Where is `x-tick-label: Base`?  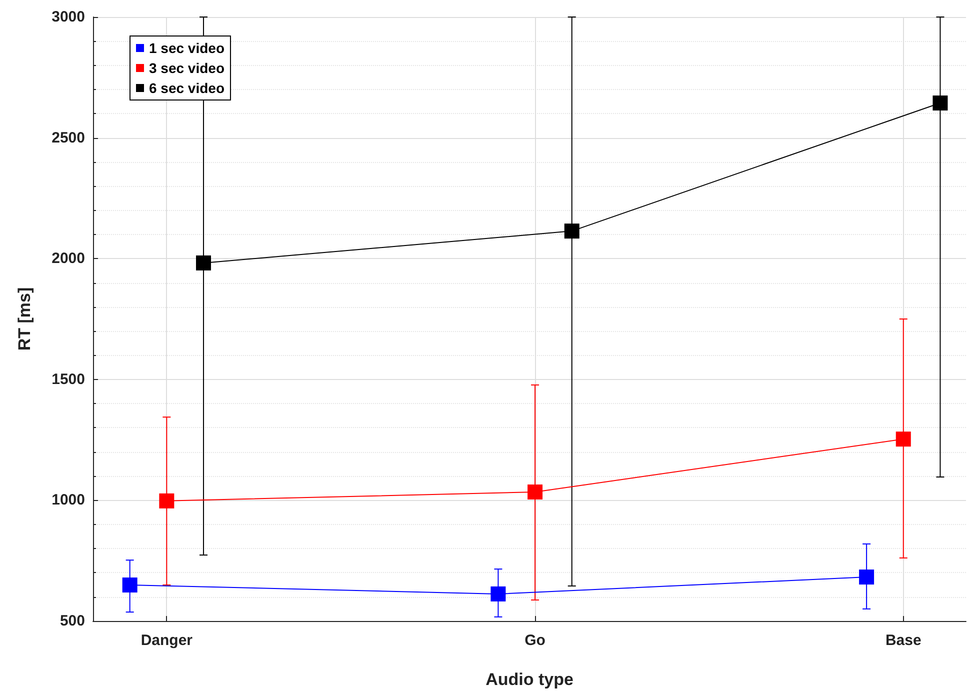 x-tick-label: Base is located at coordinates (903, 640).